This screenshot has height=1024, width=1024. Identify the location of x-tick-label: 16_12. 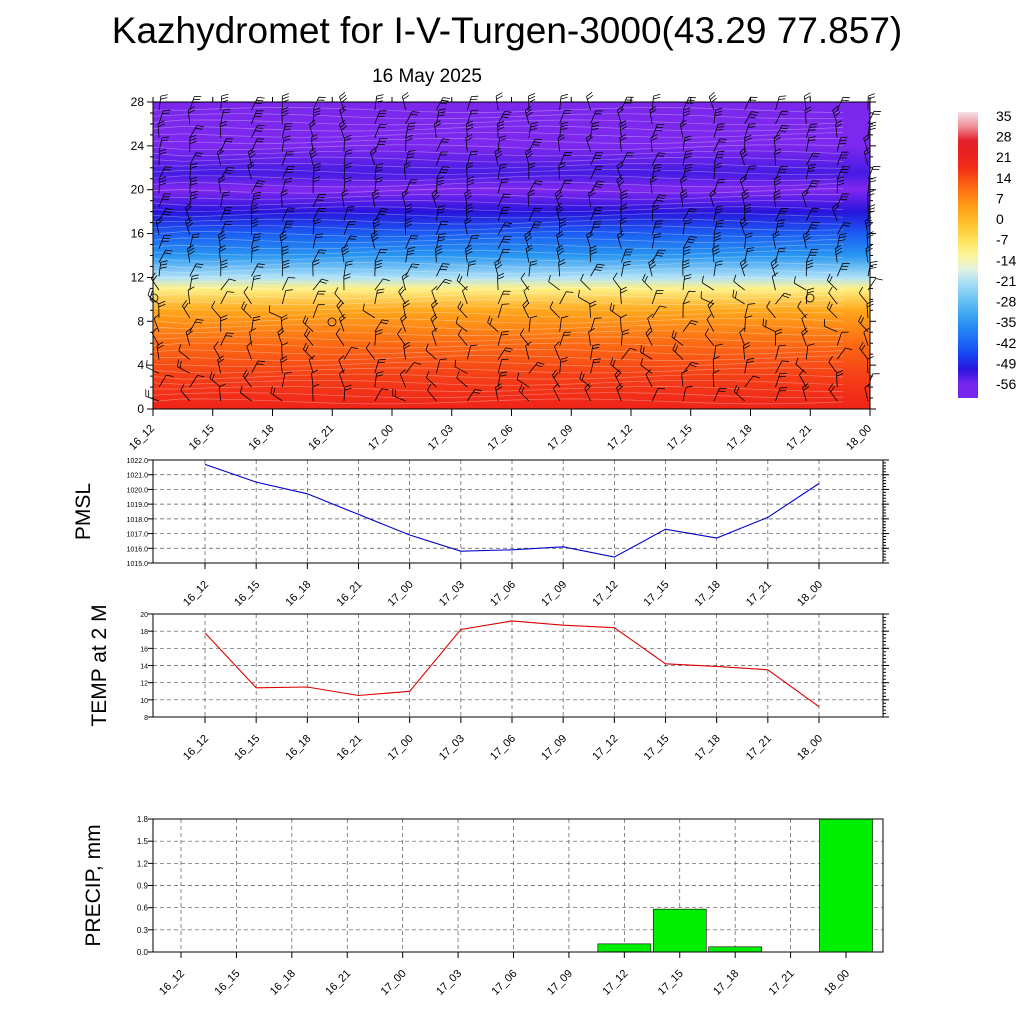
(142, 438).